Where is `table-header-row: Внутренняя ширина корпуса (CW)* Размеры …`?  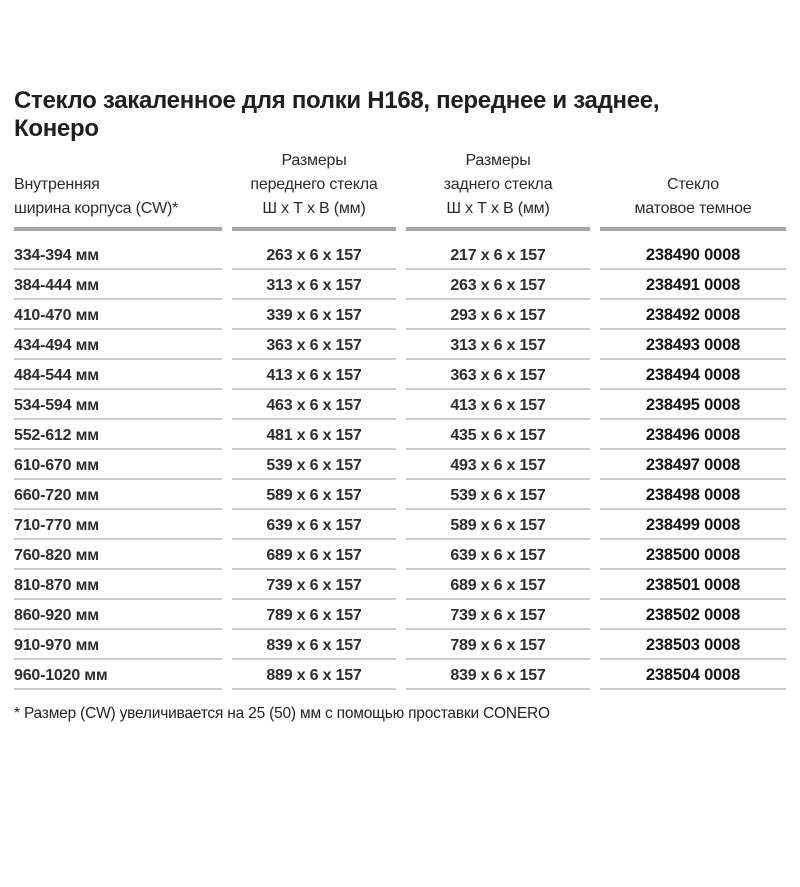
table-header-row: Внутренняя ширина корпуса (CW)* Размеры … is located at coordinates (400, 190).